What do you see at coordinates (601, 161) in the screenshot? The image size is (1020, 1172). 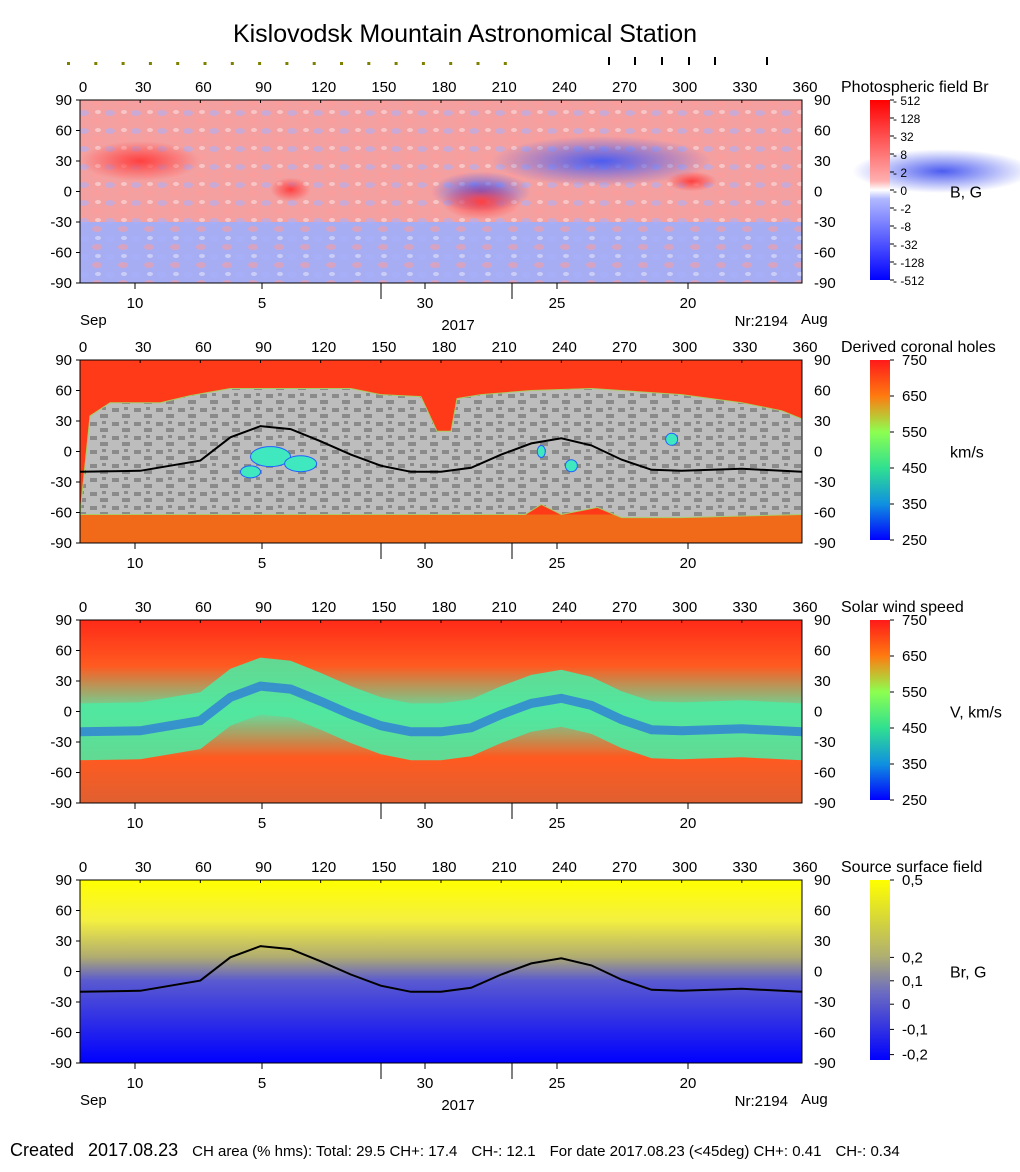 I see `negative-field-region` at bounding box center [601, 161].